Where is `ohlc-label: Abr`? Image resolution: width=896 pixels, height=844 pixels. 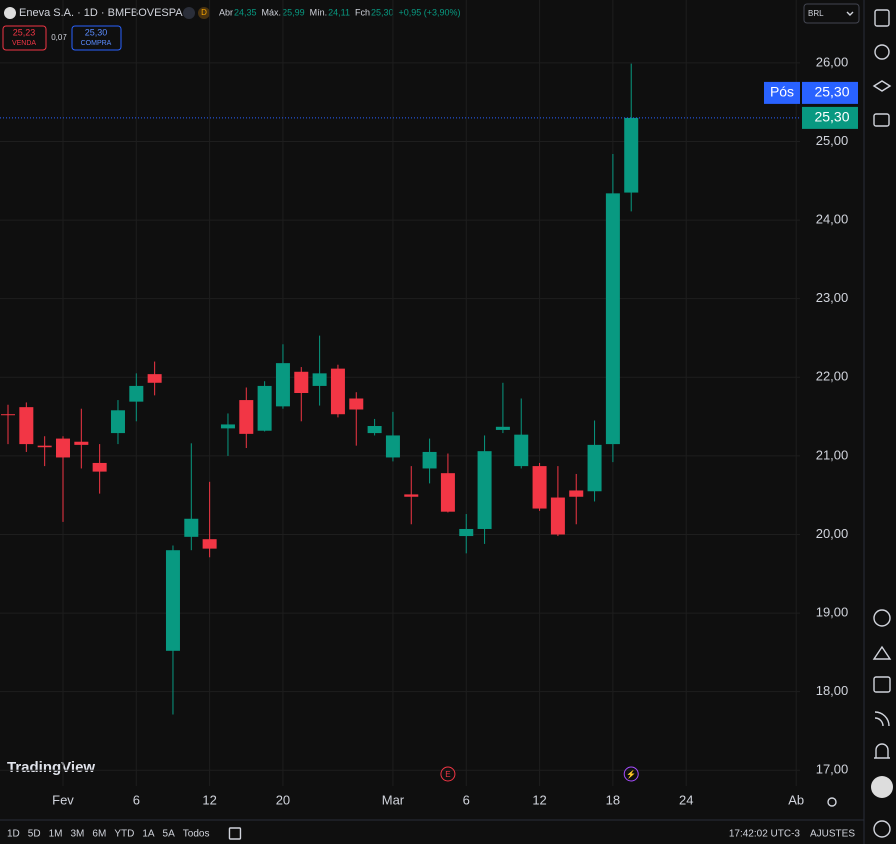
ohlc-label: Abr is located at coordinates (226, 12).